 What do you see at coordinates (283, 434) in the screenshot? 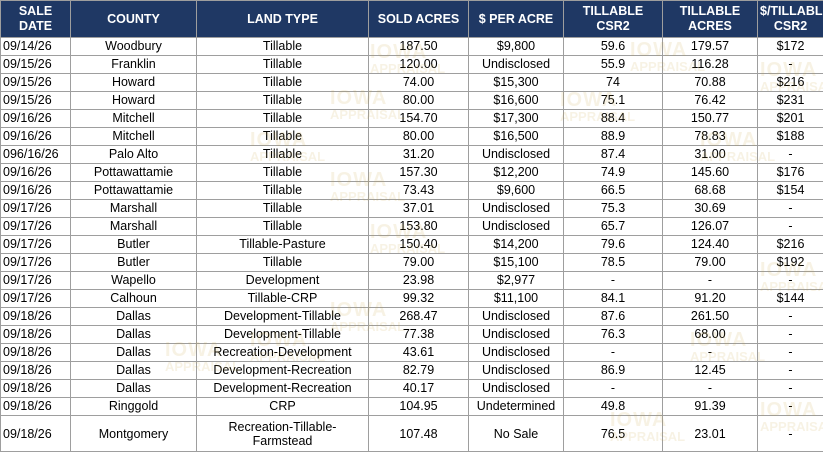
I see `land-type-cell: Recreation-Tillable-Farmstead` at bounding box center [283, 434].